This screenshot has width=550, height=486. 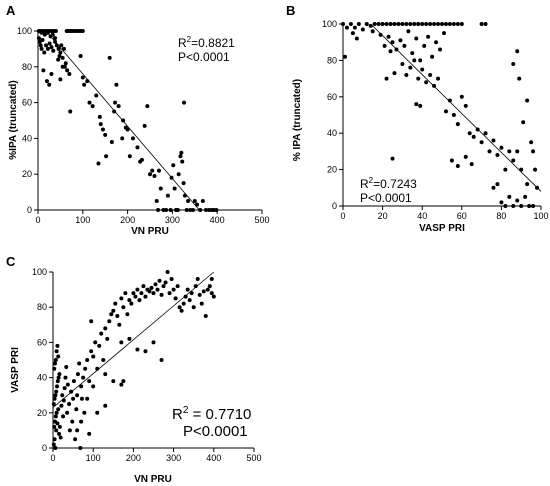 I want to click on panel-a-x-tick-label: 0, so click(x=37, y=220).